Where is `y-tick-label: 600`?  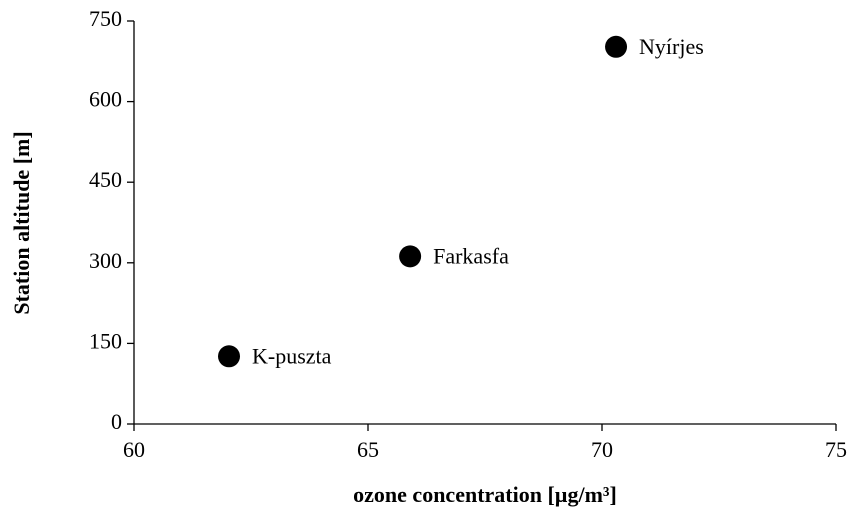
y-tick-label: 600 is located at coordinates (105, 99).